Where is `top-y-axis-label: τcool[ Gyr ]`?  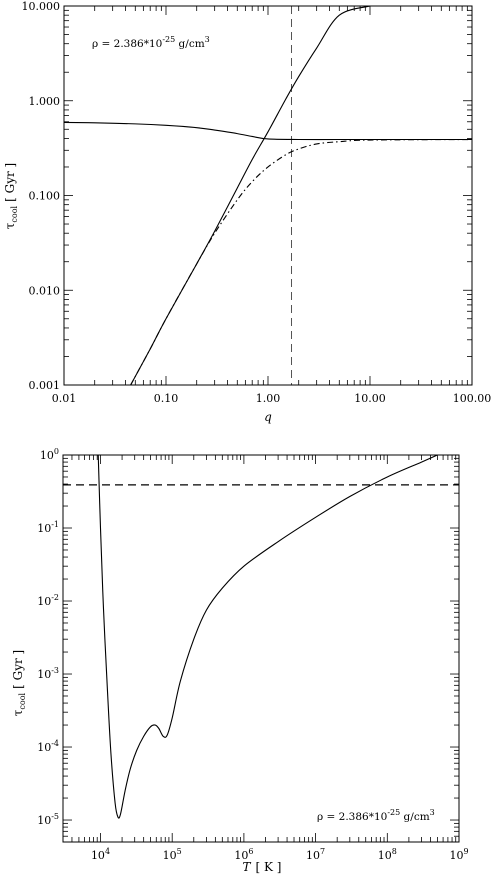
top-y-axis-label: τcool[ Gyr ] is located at coordinates (11, 196).